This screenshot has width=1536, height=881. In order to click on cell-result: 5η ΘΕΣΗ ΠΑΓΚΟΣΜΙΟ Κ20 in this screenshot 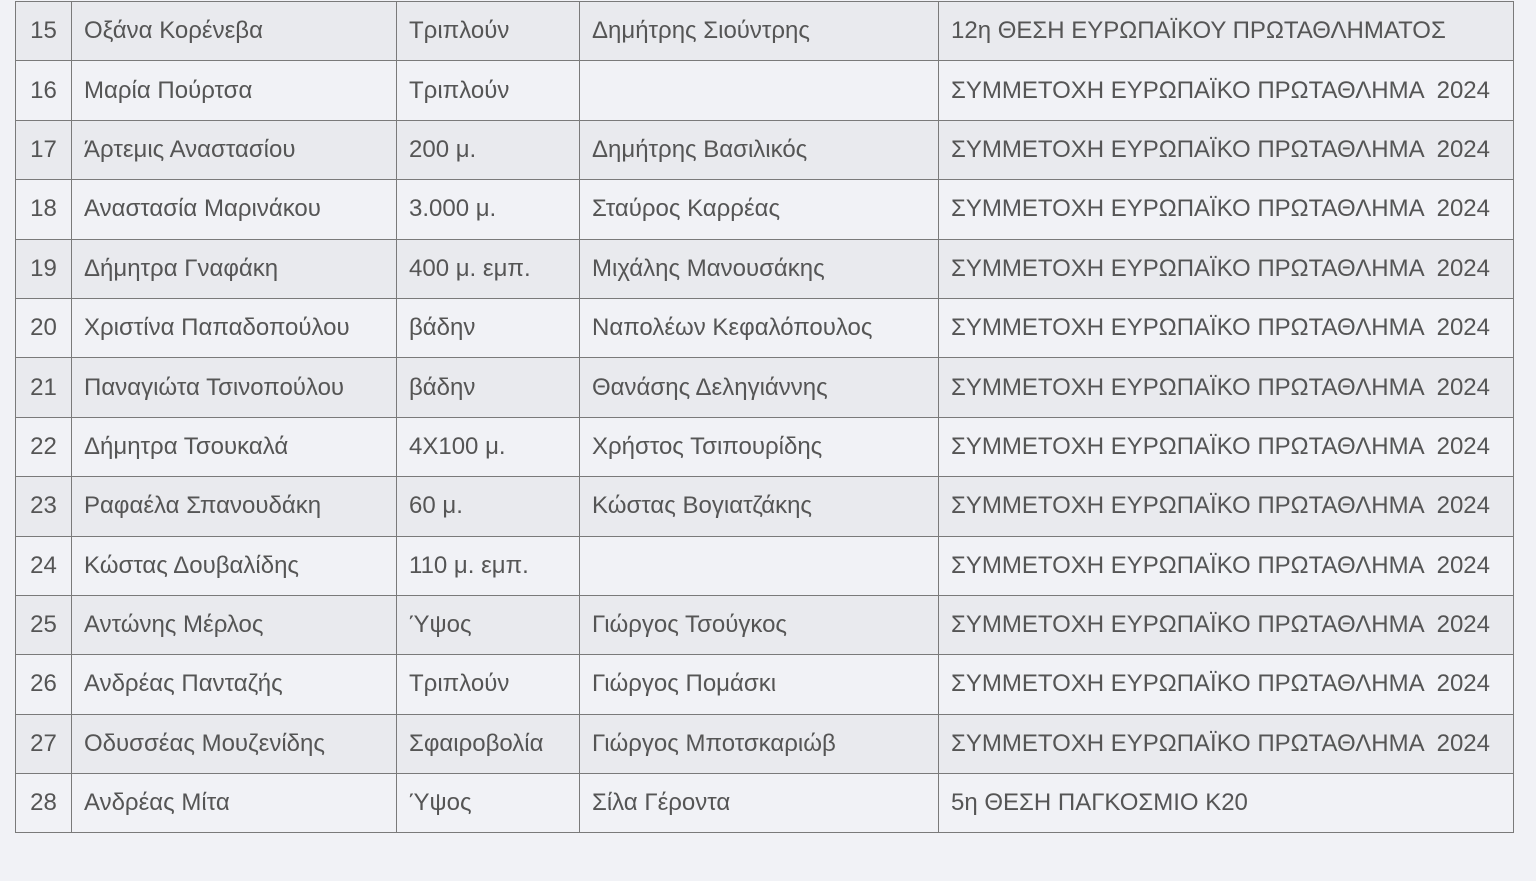, I will do `click(1226, 803)`.